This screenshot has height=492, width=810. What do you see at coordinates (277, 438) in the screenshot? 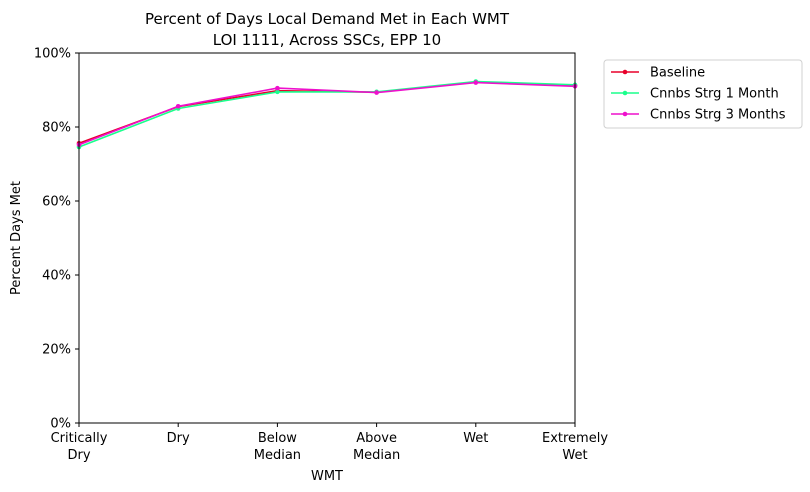
I see `x-tick-label: Below` at bounding box center [277, 438].